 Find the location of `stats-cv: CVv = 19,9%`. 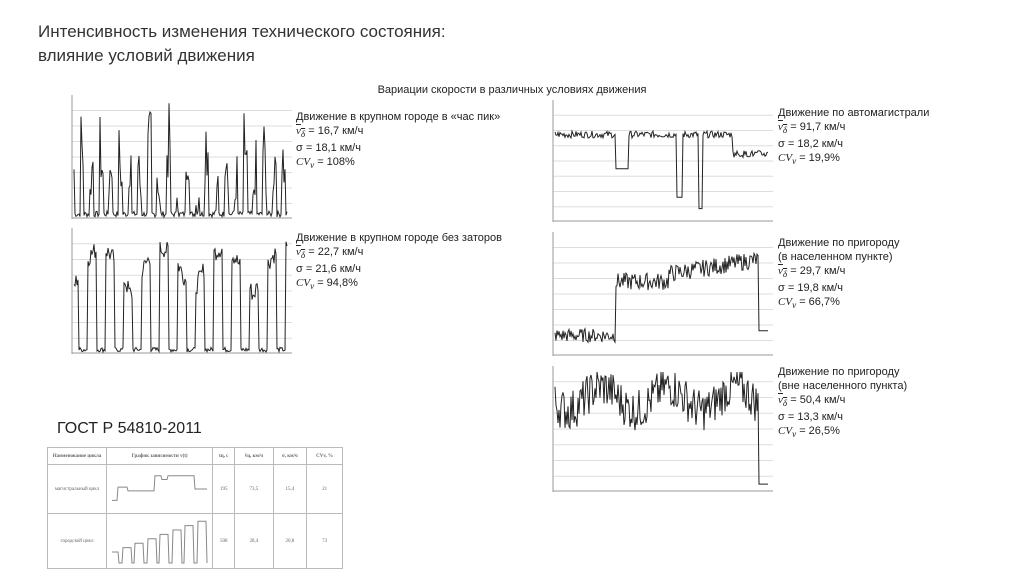

stats-cv: CVv = 19,9% is located at coordinates (809, 159).